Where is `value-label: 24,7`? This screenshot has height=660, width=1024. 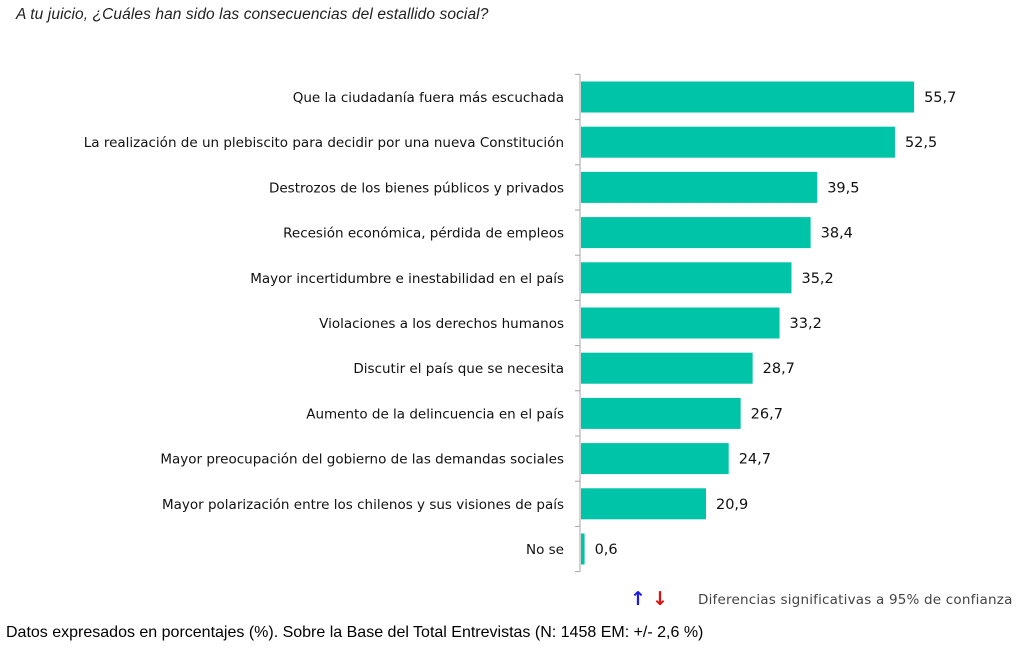 value-label: 24,7 is located at coordinates (755, 460).